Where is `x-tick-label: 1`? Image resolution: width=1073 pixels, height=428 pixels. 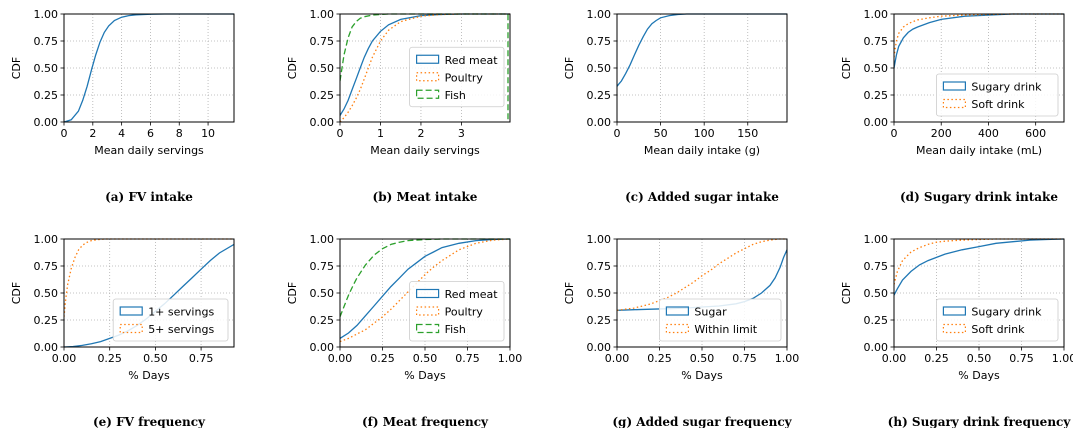 x-tick-label: 1 is located at coordinates (380, 133).